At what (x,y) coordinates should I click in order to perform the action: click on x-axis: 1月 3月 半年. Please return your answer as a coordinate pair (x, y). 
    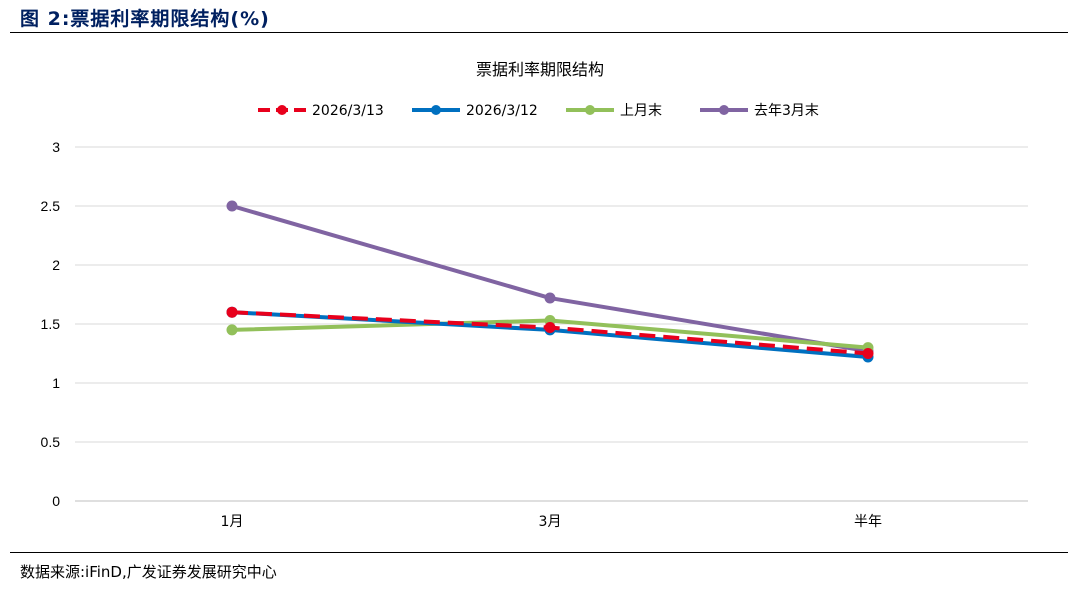
    Looking at the image, I should click on (551, 522).